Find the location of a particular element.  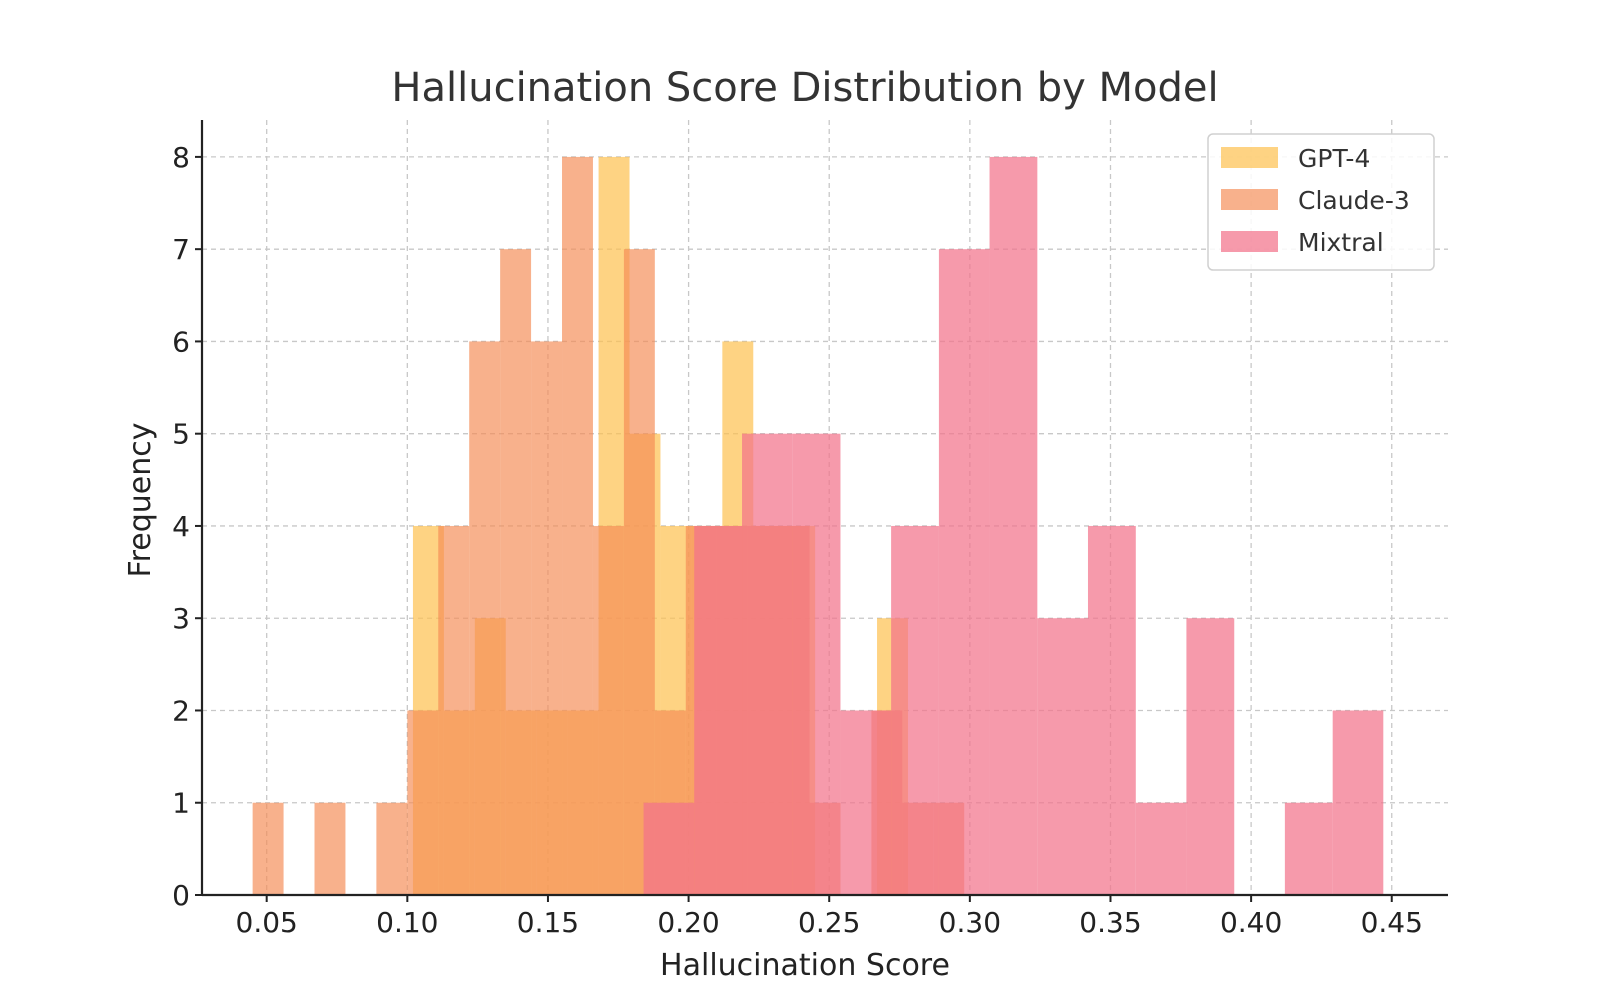

y-tick-label: 6 is located at coordinates (181, 341).